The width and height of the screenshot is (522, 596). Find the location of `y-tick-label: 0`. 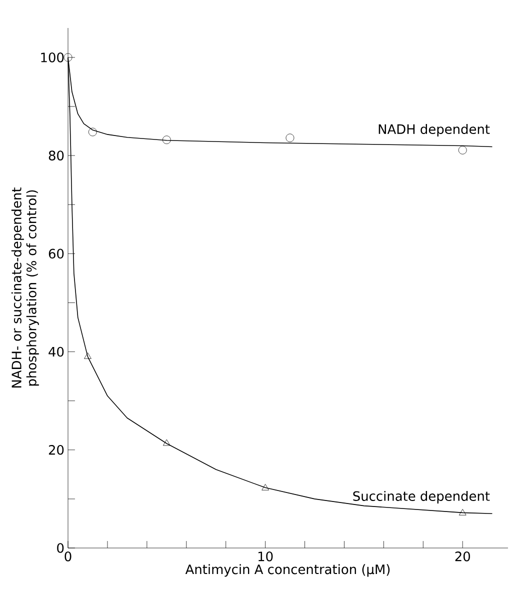

y-tick-label: 0 is located at coordinates (60, 548).